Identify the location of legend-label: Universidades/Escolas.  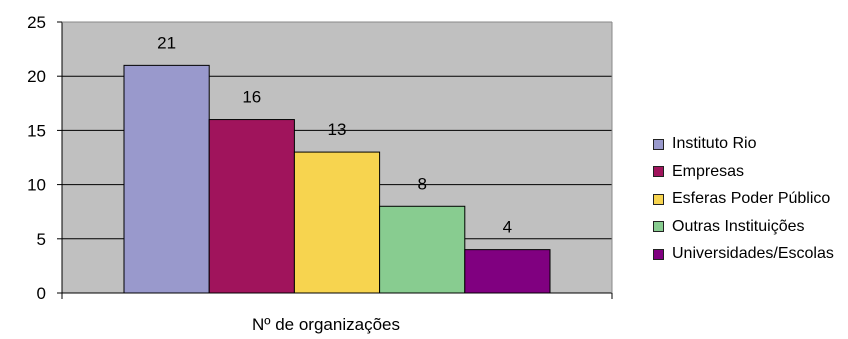
(753, 253).